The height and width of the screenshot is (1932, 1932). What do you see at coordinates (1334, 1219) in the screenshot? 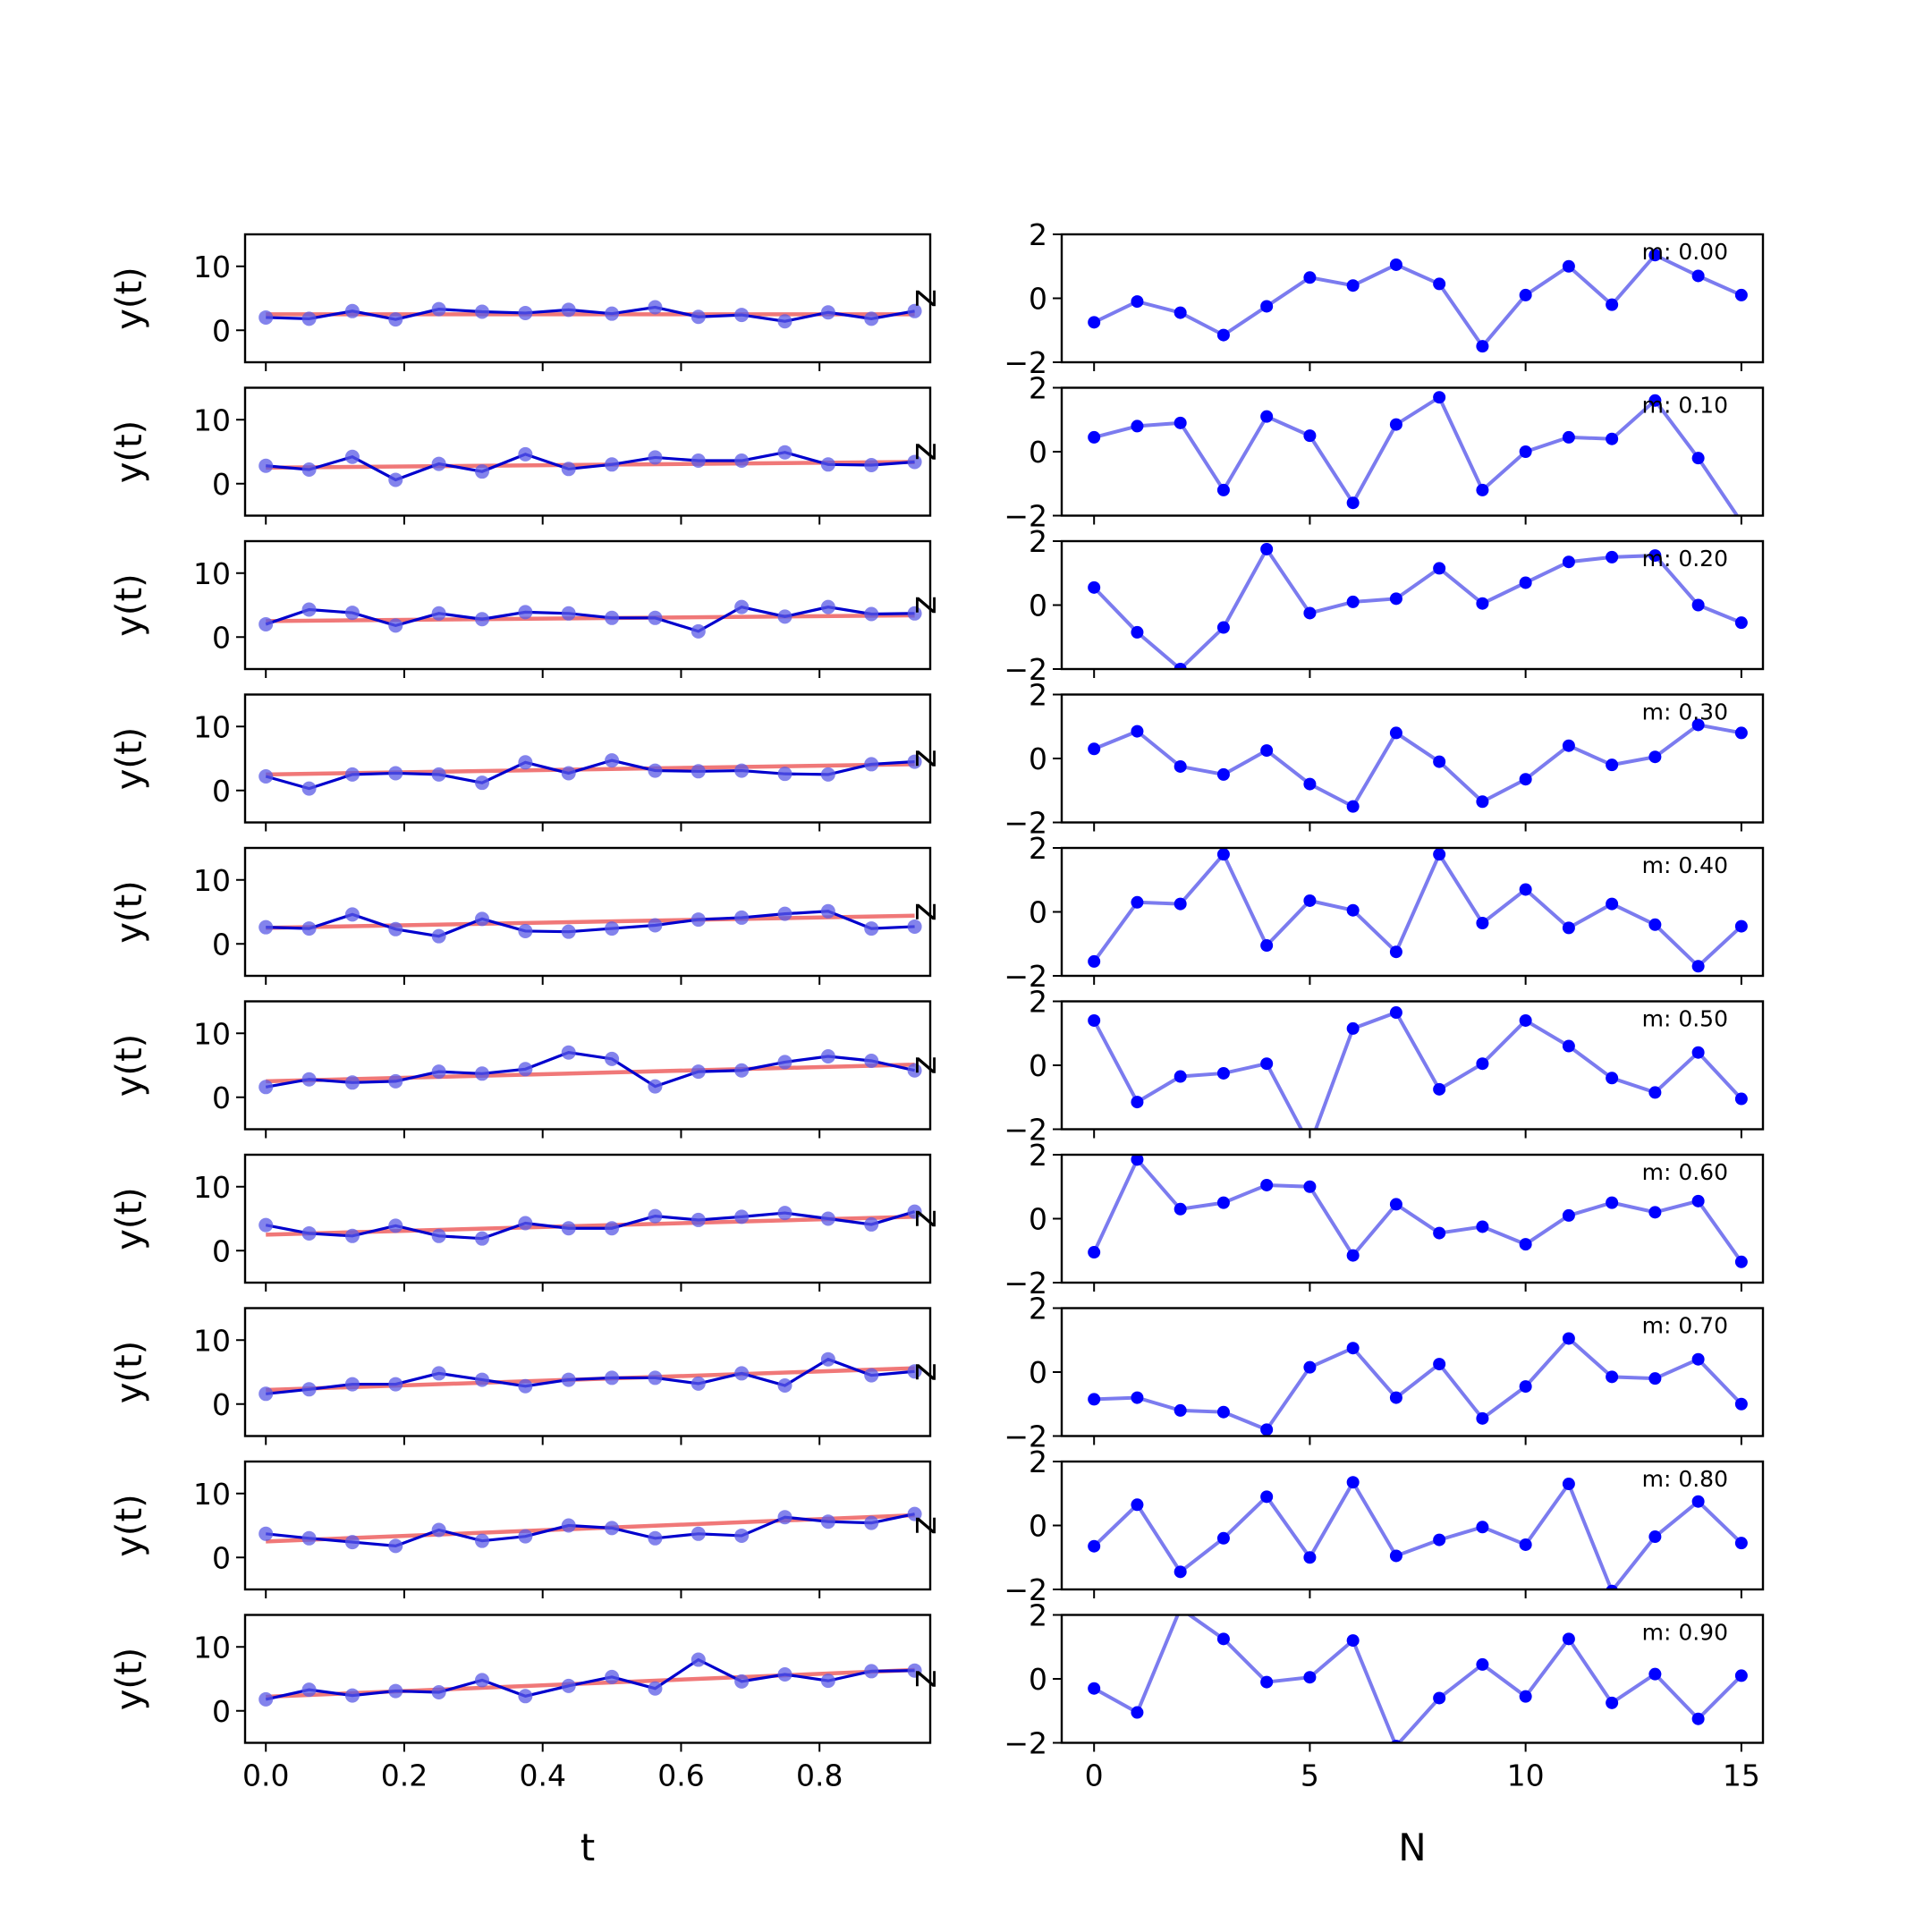
I see `right-panel-7: m: 0.60 −2 0 2 z` at bounding box center [1334, 1219].